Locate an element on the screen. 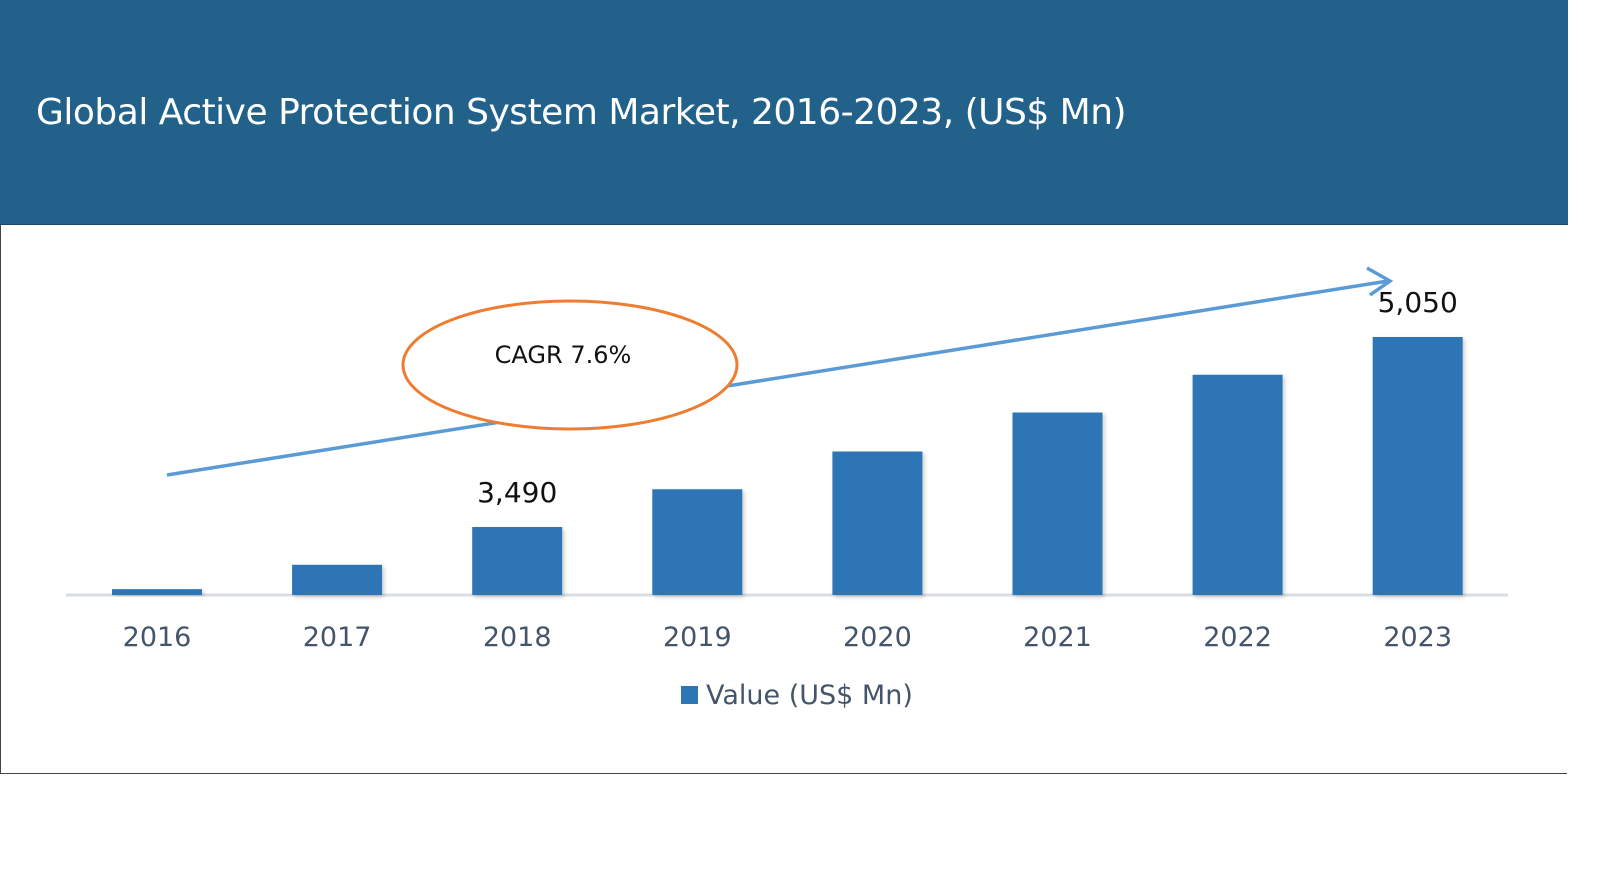 Image resolution: width=1600 pixels, height=871 pixels. bar-2023 is located at coordinates (1417, 466).